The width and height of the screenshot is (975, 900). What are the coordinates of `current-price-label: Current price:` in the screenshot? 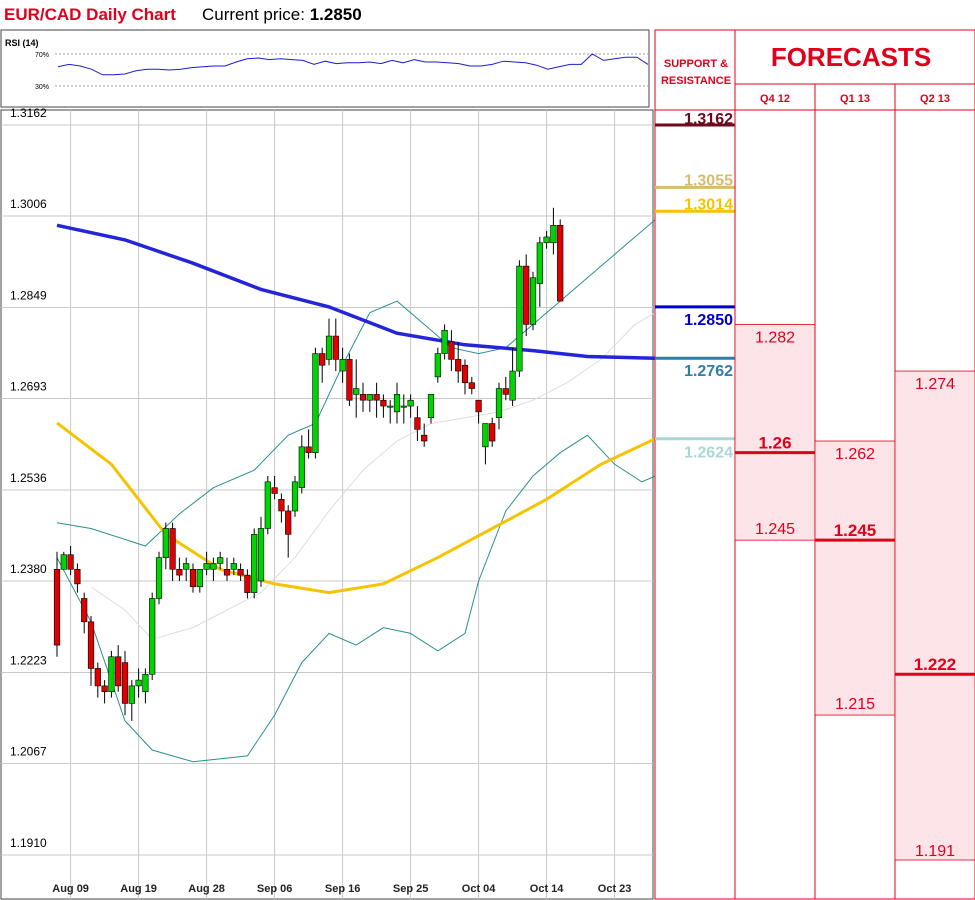 It's located at (253, 14).